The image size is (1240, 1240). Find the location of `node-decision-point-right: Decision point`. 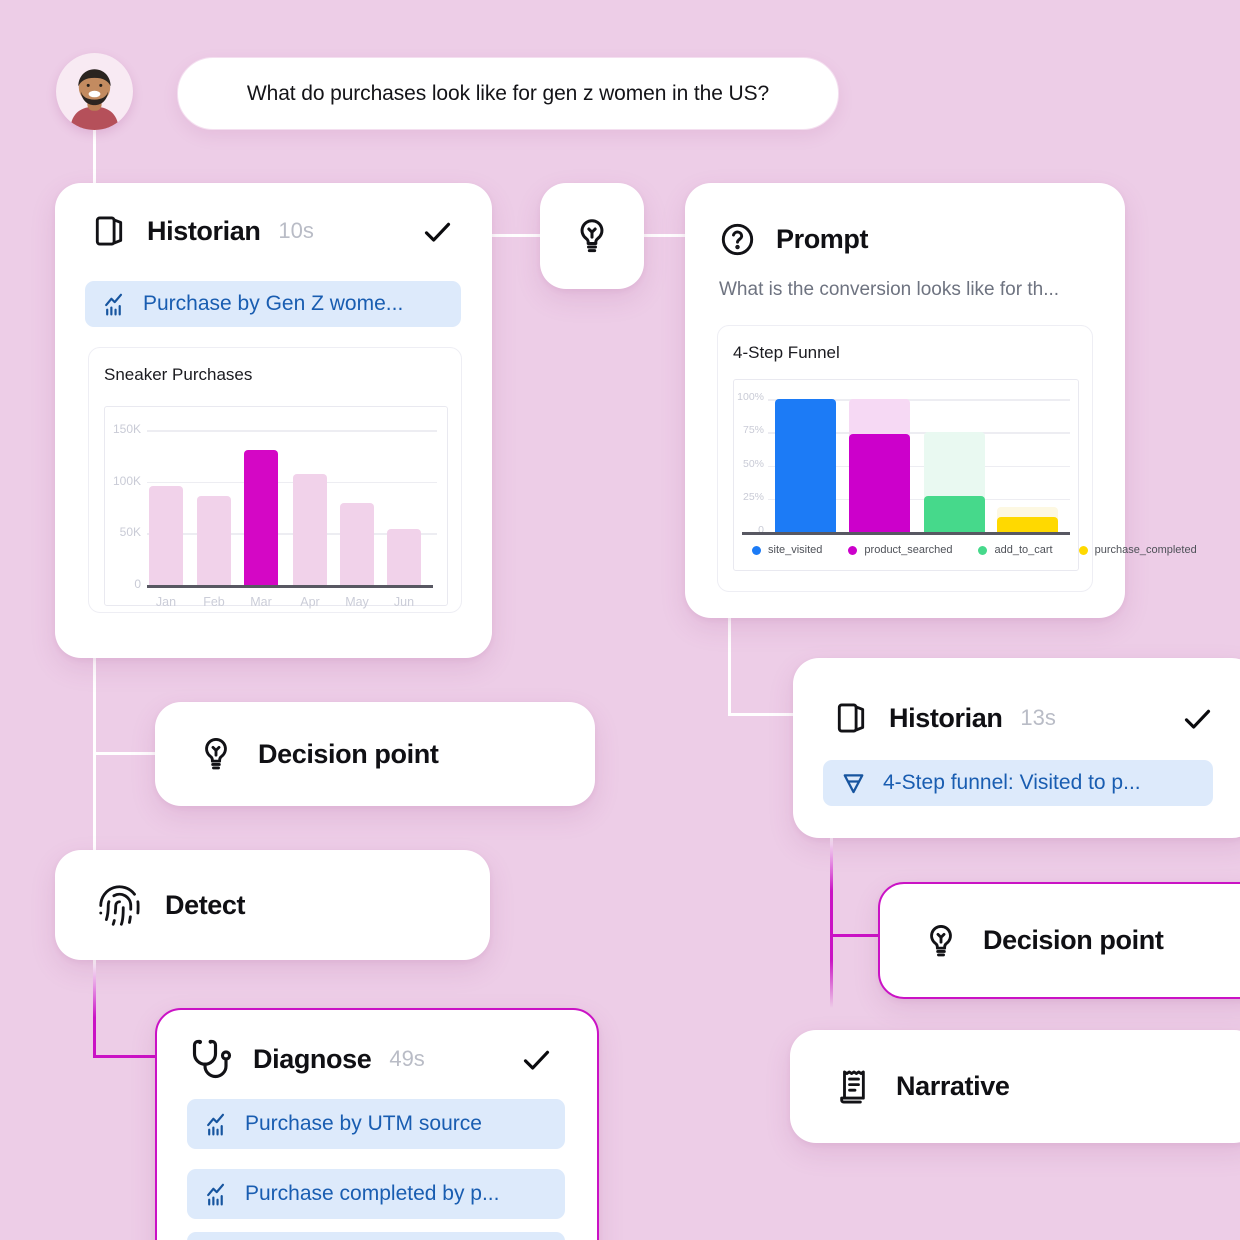

node-decision-point-right: Decision point is located at coordinates (1059, 940).